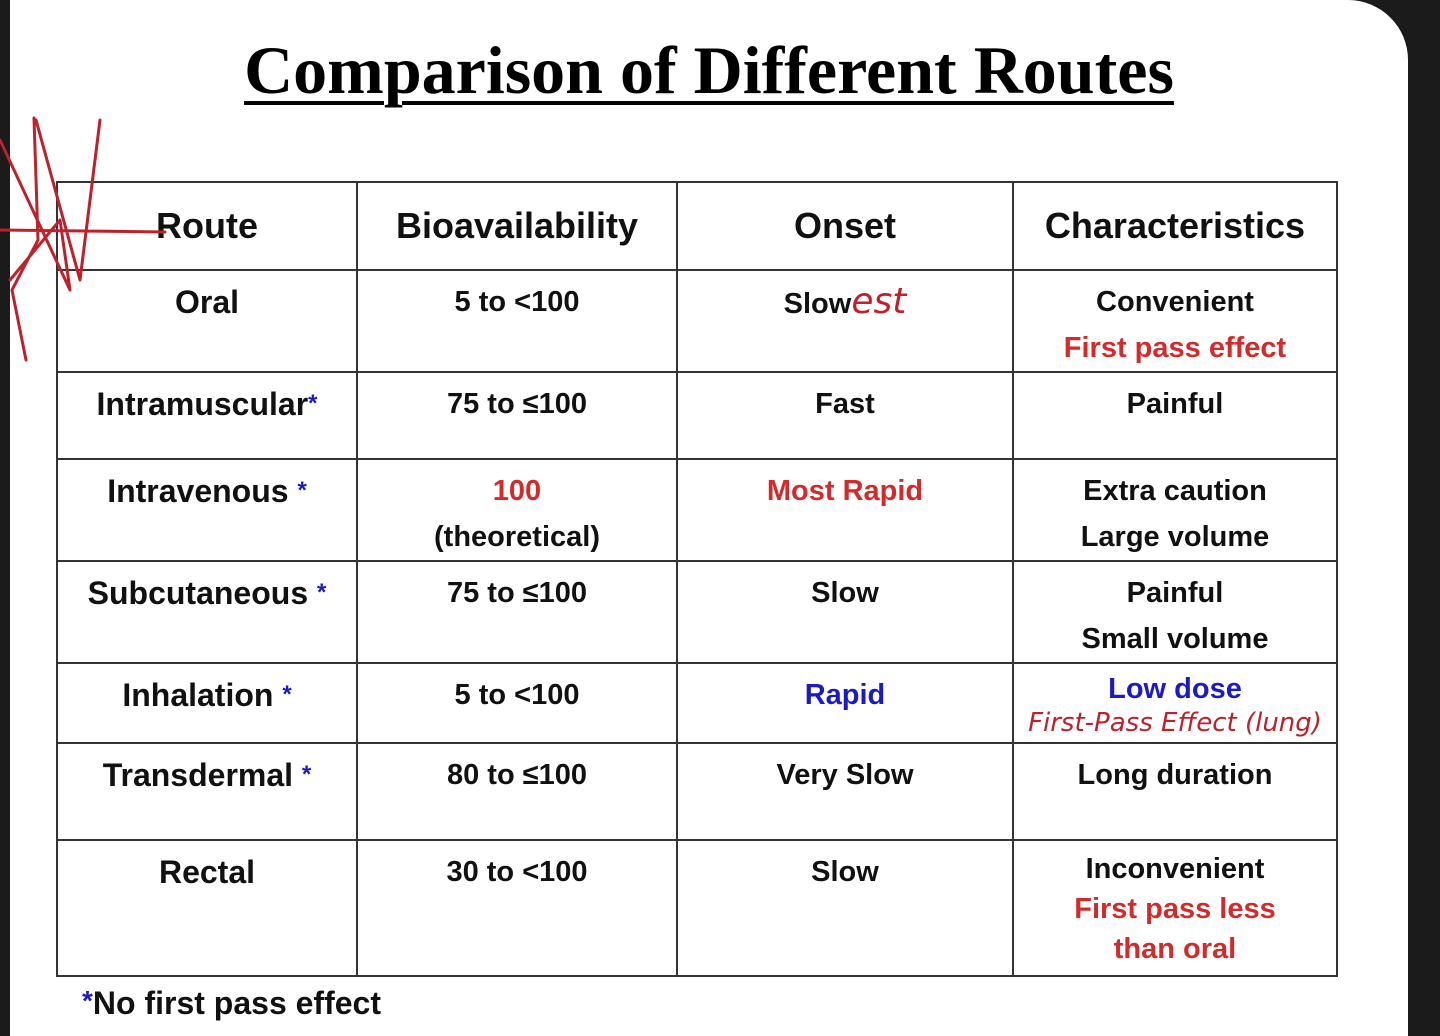 This screenshot has height=1036, width=1440. Describe the element at coordinates (845, 226) in the screenshot. I see `header-onset: Onset` at that location.